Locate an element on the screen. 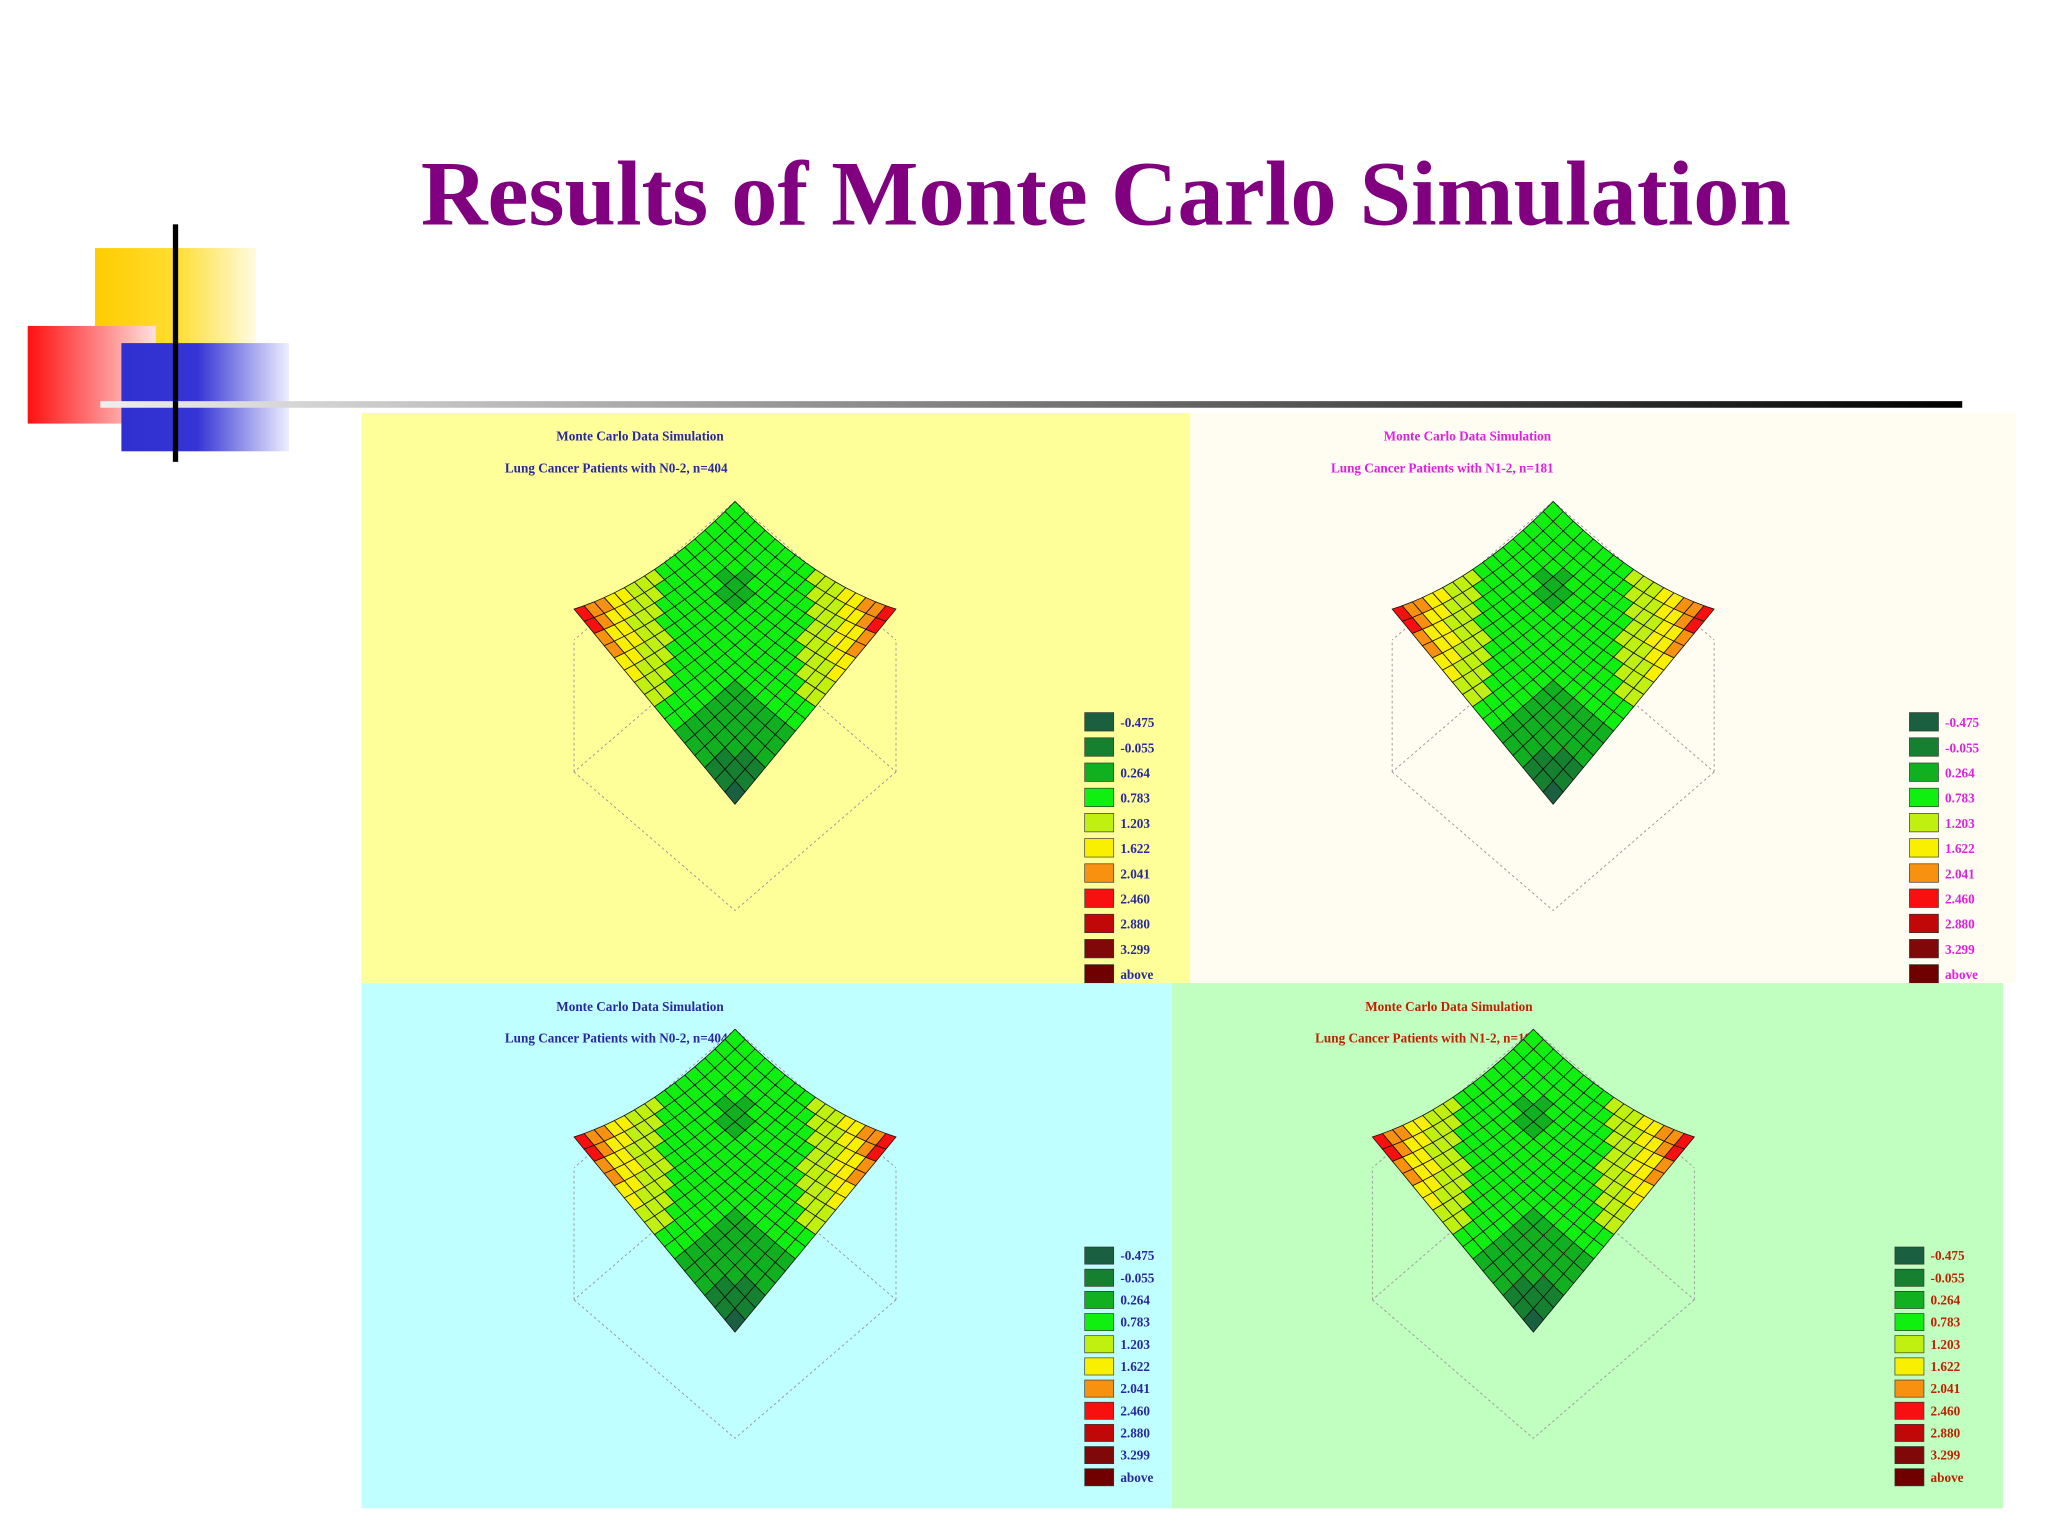 Image resolution: width=2048 pixels, height=1536 pixels. decoration is located at coordinates (995, 343).